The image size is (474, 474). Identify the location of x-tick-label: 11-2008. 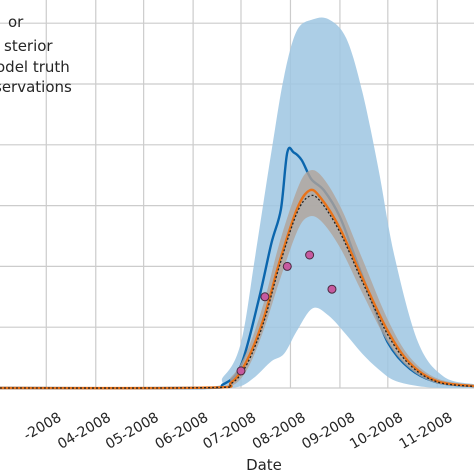
(426, 431).